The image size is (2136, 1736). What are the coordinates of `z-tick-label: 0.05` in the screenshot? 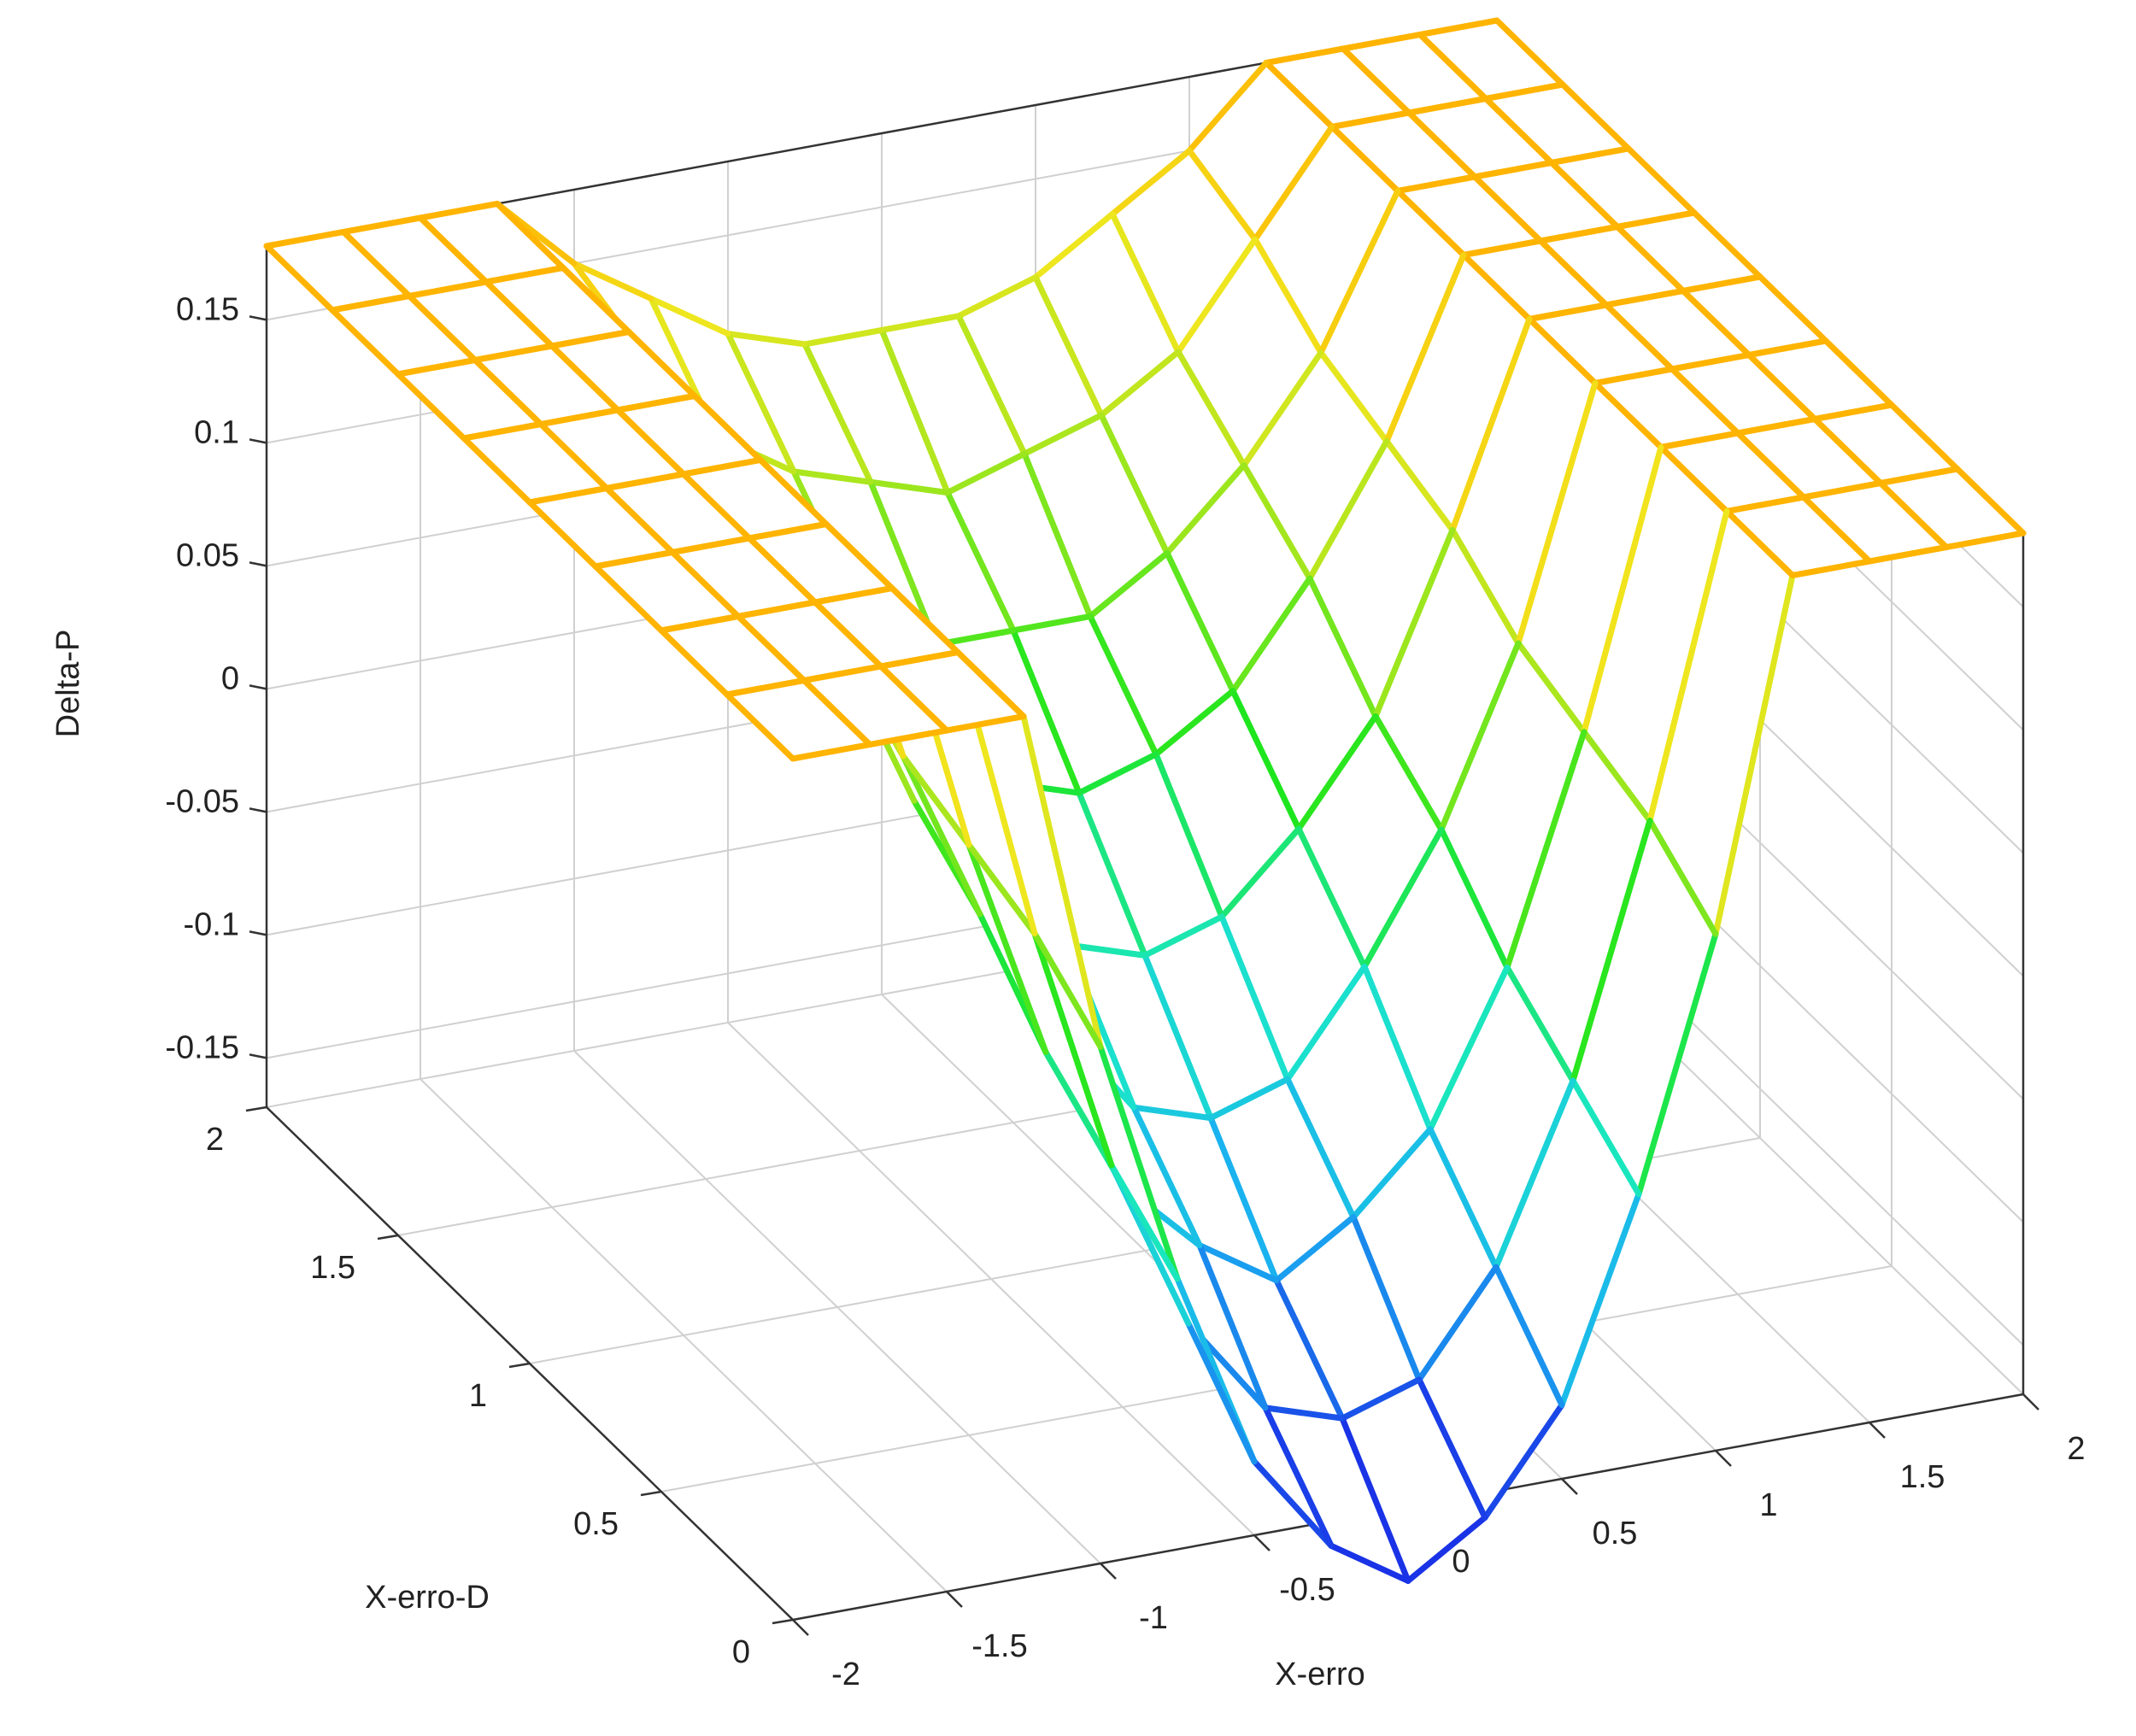 It's located at (208, 555).